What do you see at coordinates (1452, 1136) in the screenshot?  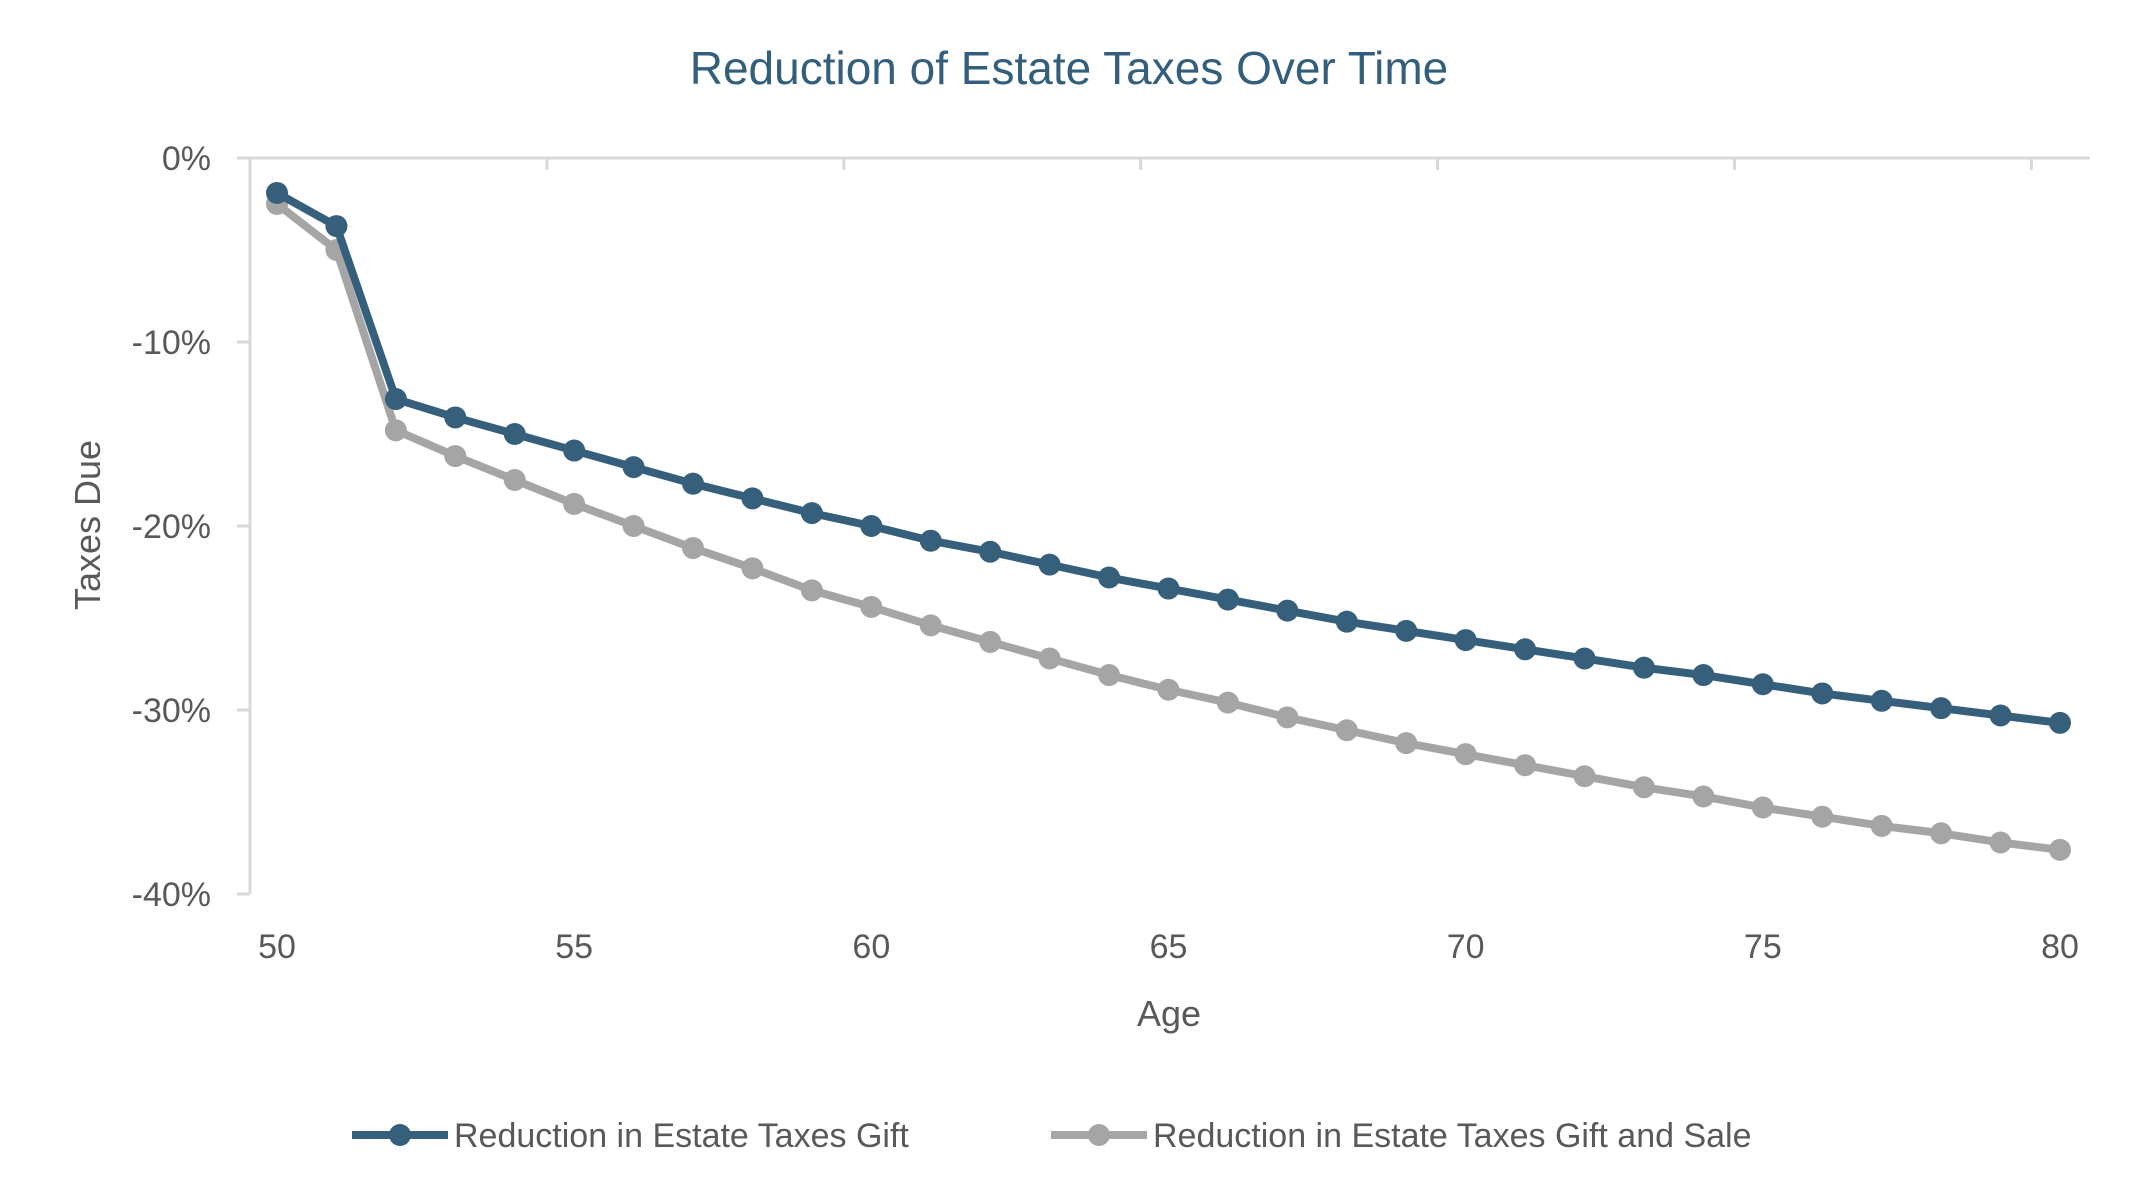 I see `legend-label: Reduction in Estate Taxes Gift and Sale` at bounding box center [1452, 1136].